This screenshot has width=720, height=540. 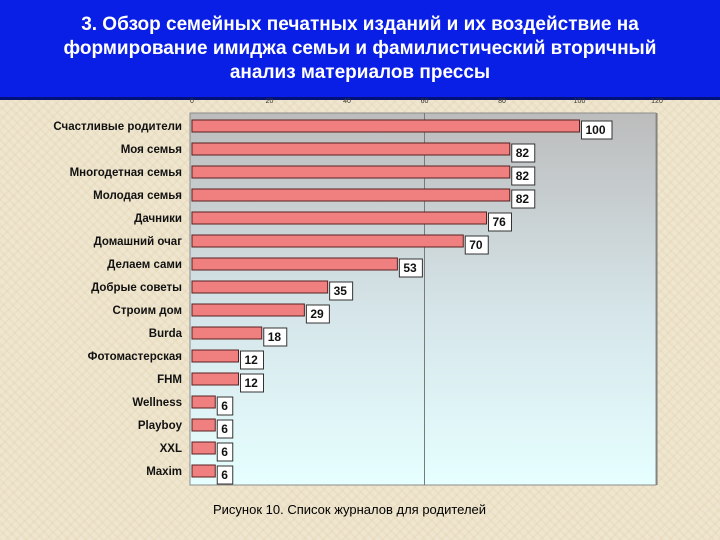 What do you see at coordinates (502, 101) in the screenshot?
I see `x-tick-label: 80` at bounding box center [502, 101].